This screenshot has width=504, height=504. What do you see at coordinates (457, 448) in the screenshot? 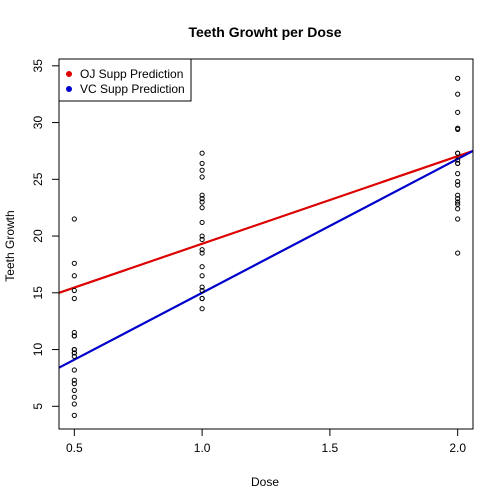
I see `x-tick-label: 2.0` at bounding box center [457, 448].